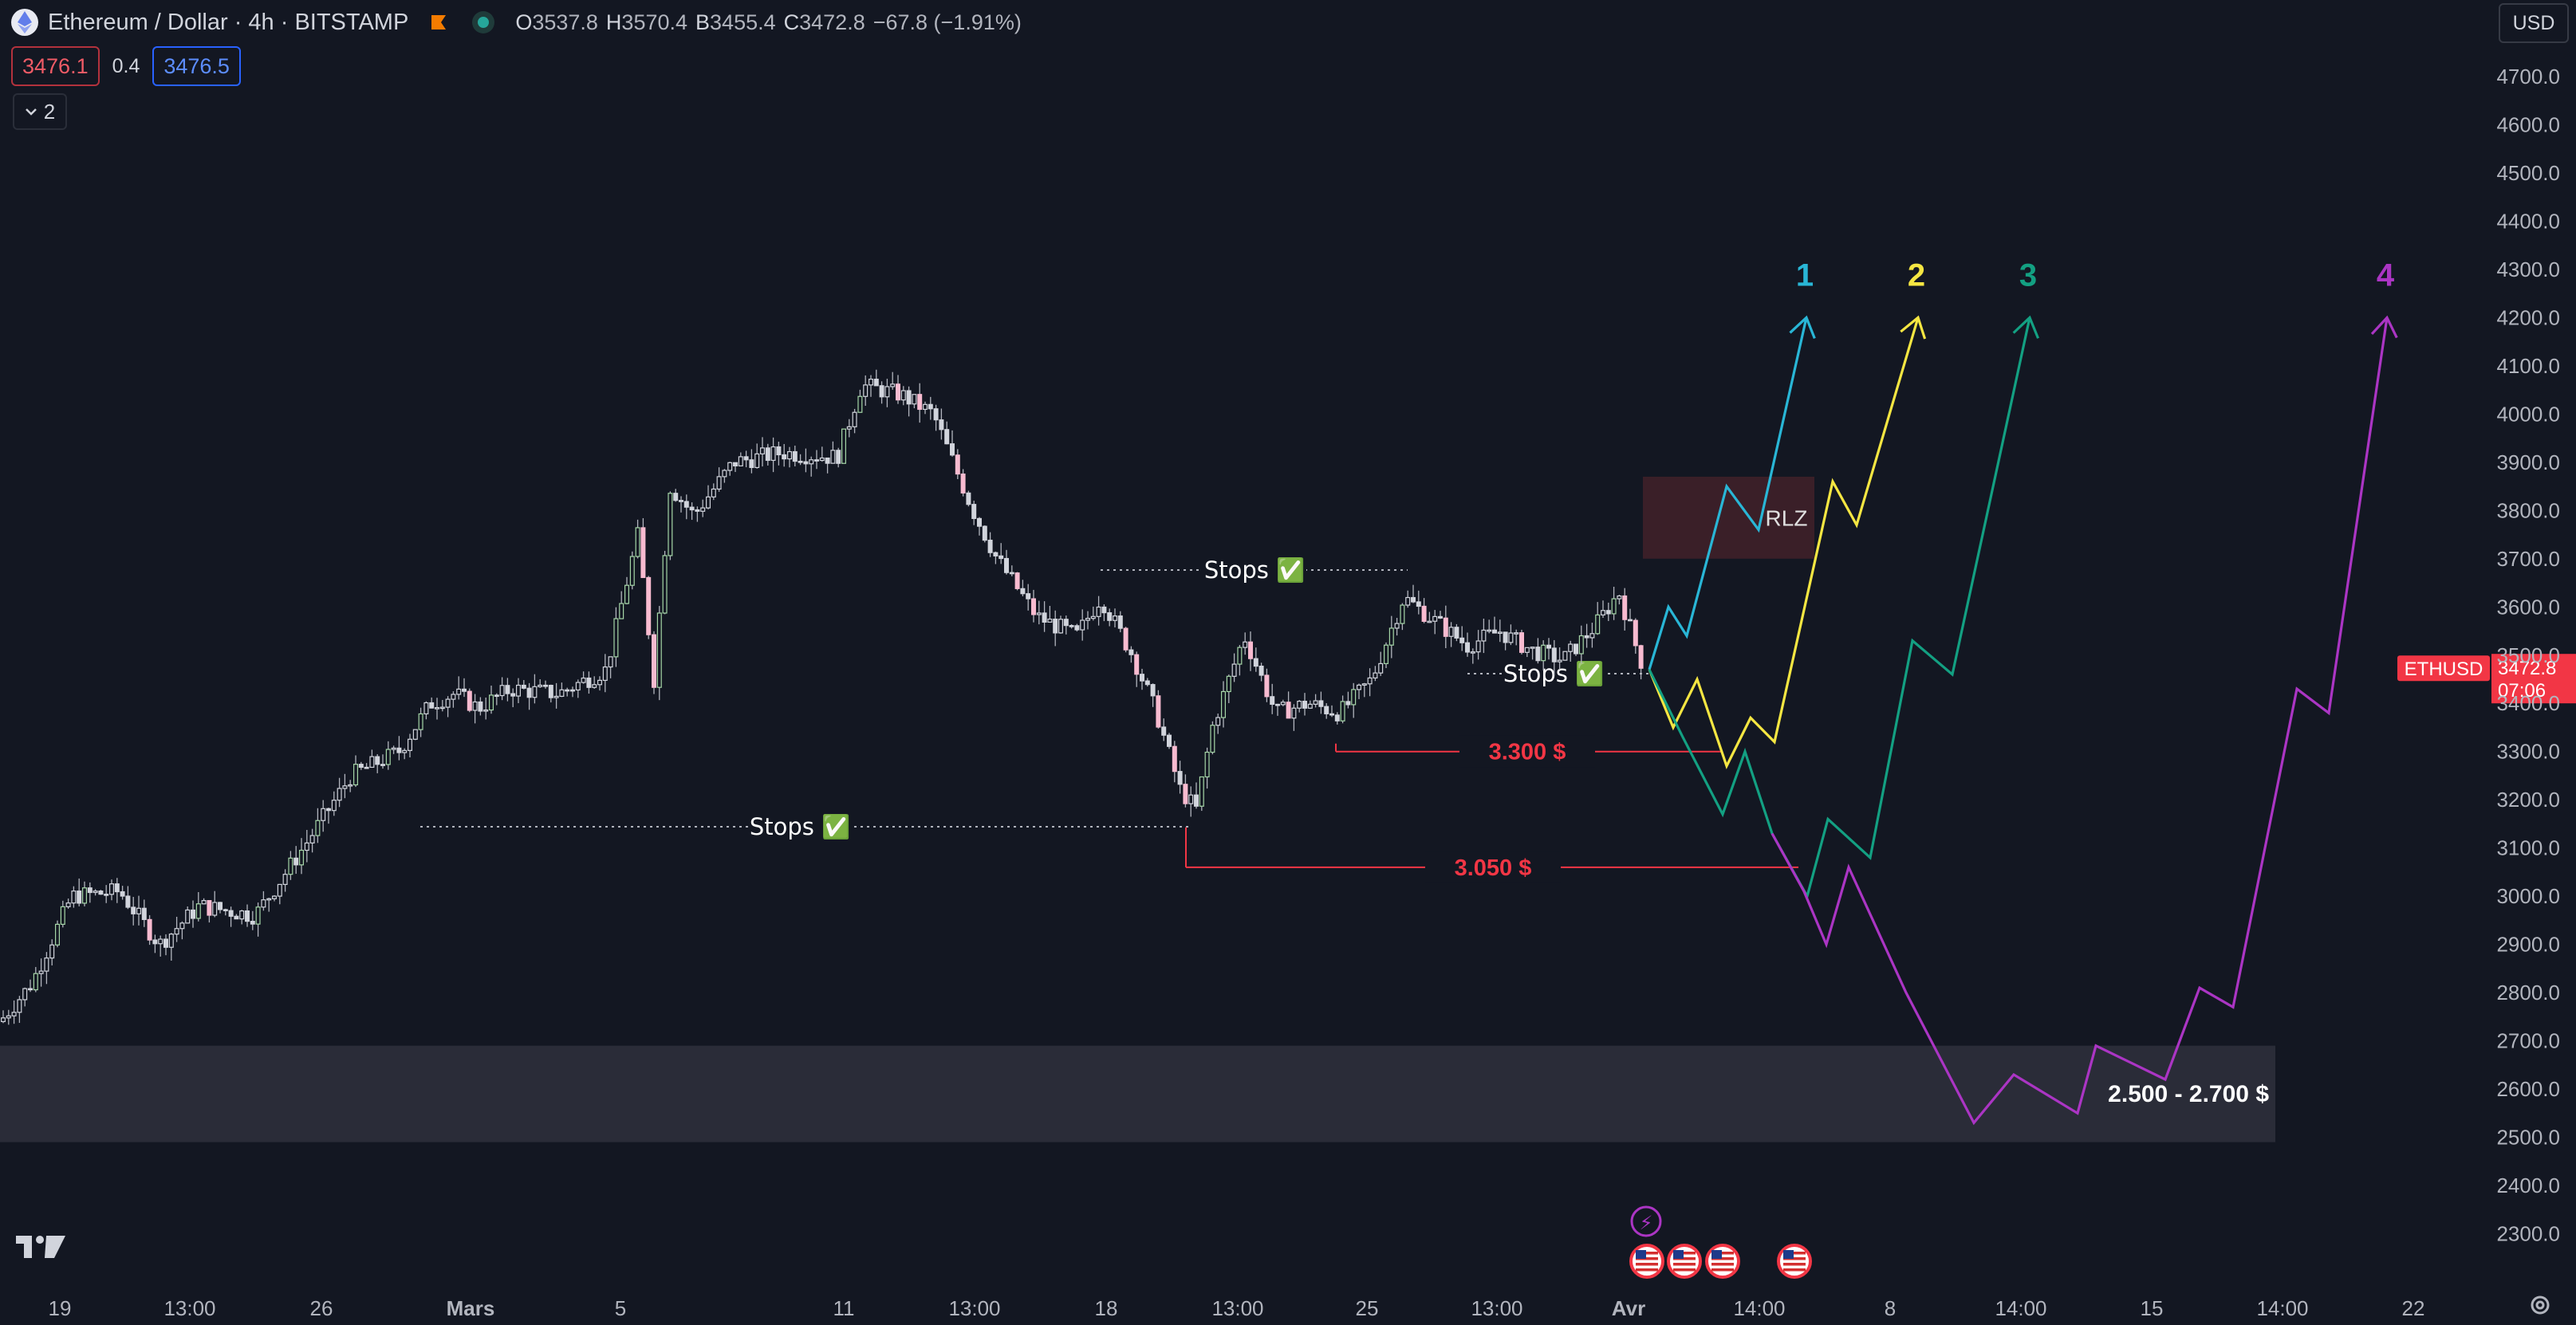 The image size is (2576, 1325). Describe the element at coordinates (55, 66) in the screenshot. I see `sell-button: 3476.1` at that location.